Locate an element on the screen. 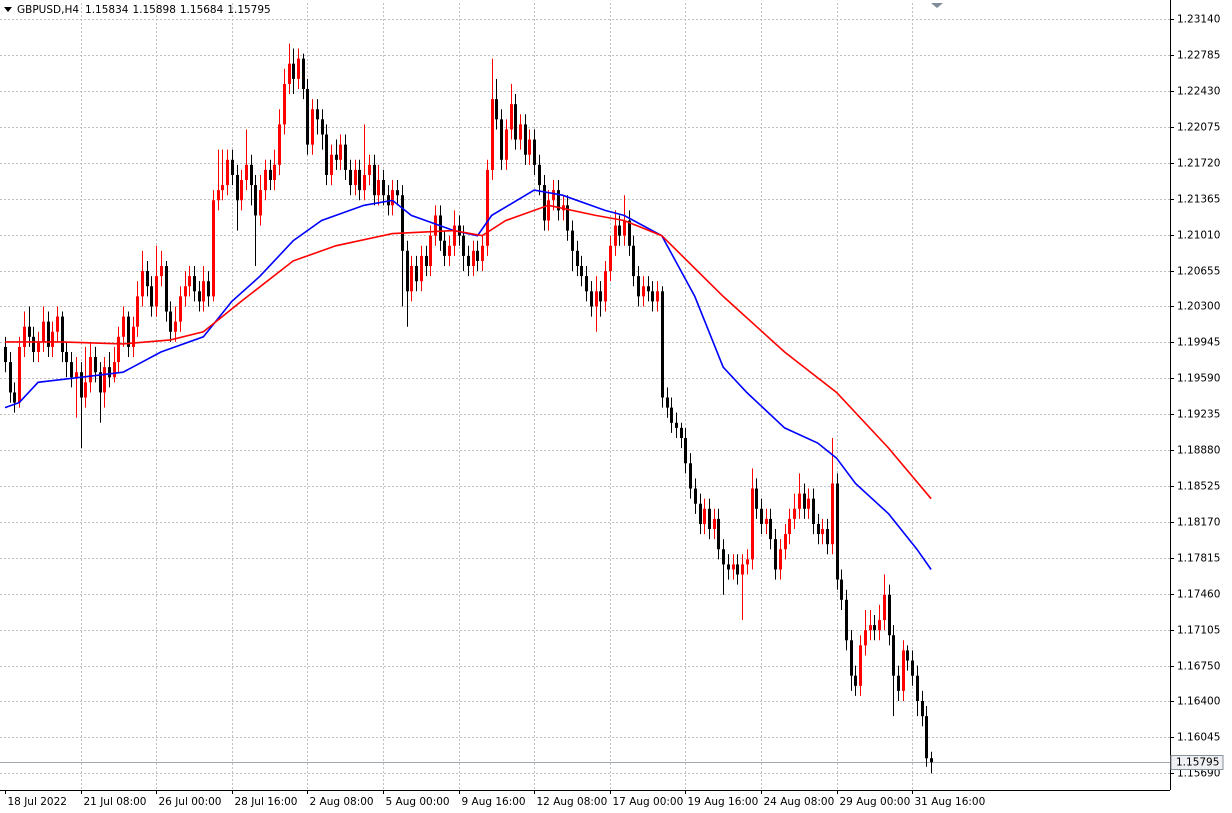  y-tick-label: 1.22430 is located at coordinates (1198, 92).